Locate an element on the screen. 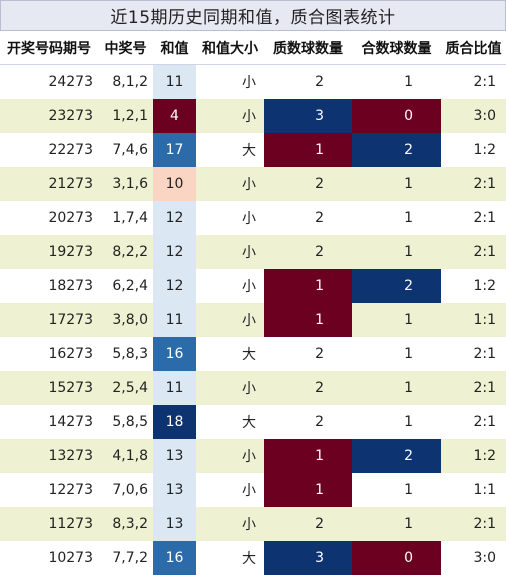  table-row: 18273 6,2,4 12 小 1 2 1:2 is located at coordinates (253, 285).